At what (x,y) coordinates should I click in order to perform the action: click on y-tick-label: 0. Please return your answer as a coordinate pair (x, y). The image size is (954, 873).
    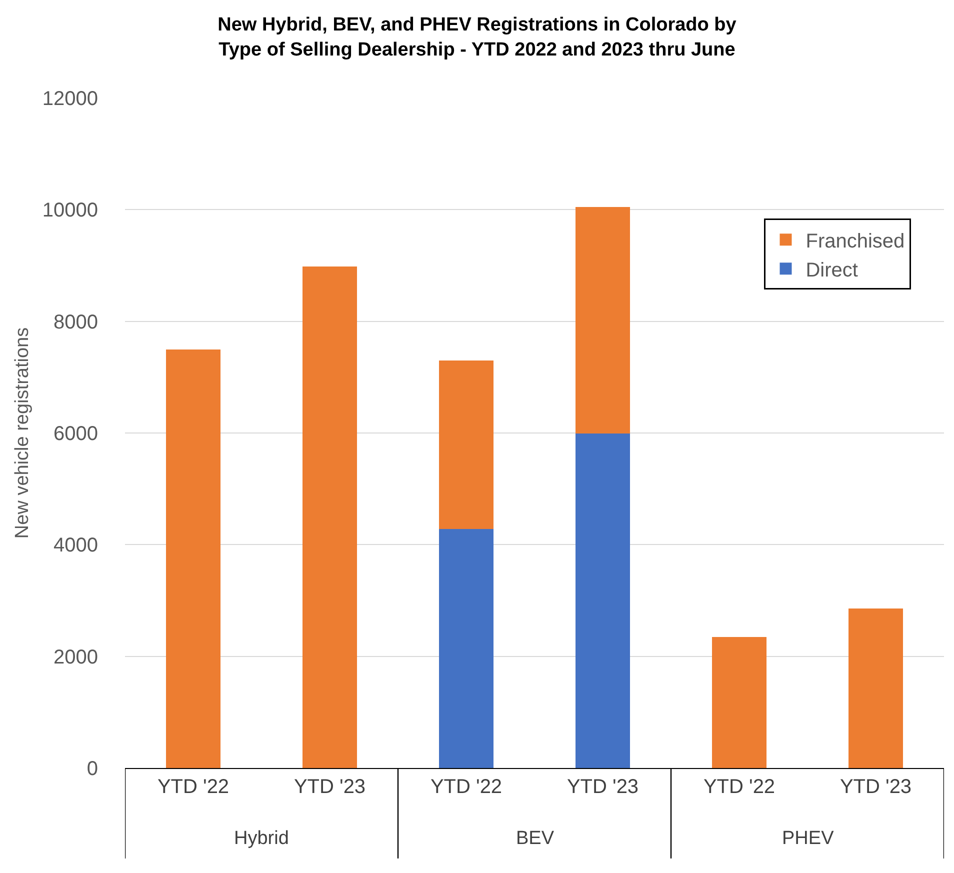
    Looking at the image, I should click on (92, 769).